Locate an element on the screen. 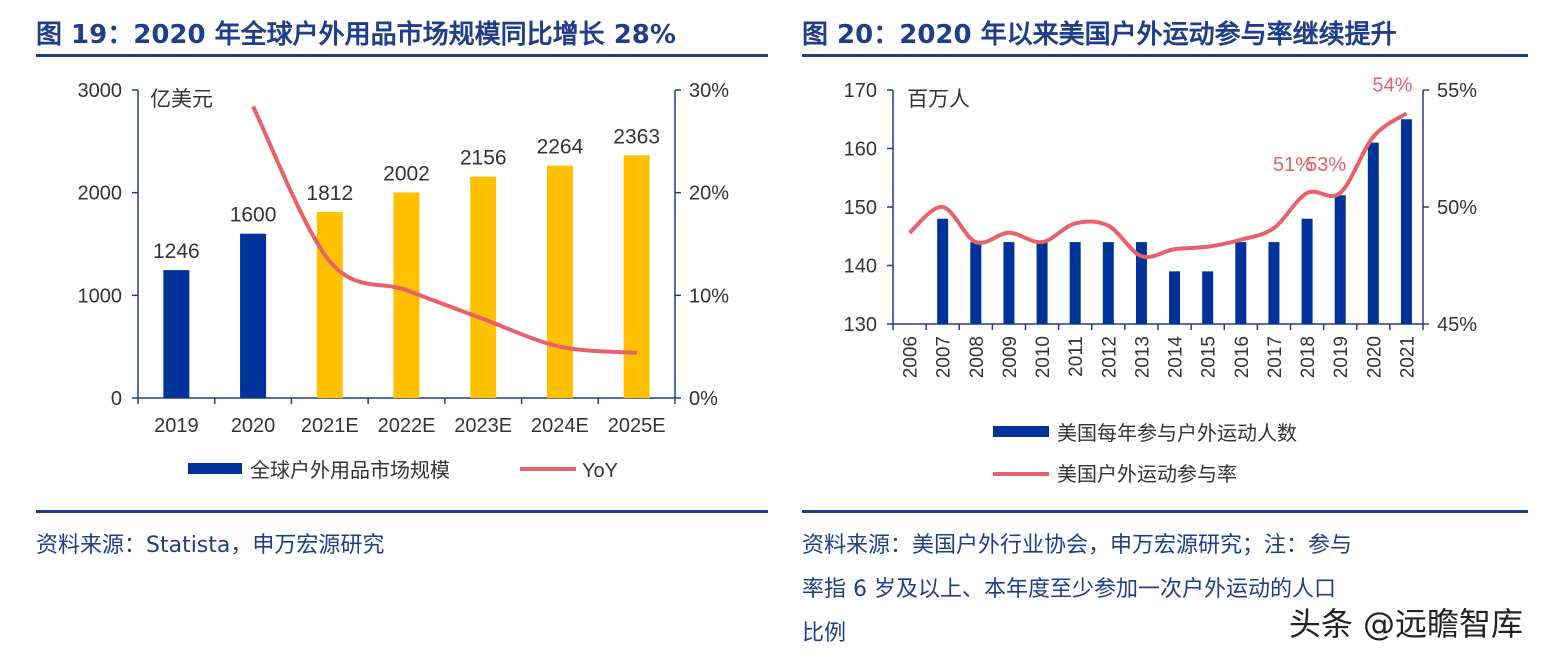 The height and width of the screenshot is (659, 1543). right-bottom-rule is located at coordinates (1165, 511).